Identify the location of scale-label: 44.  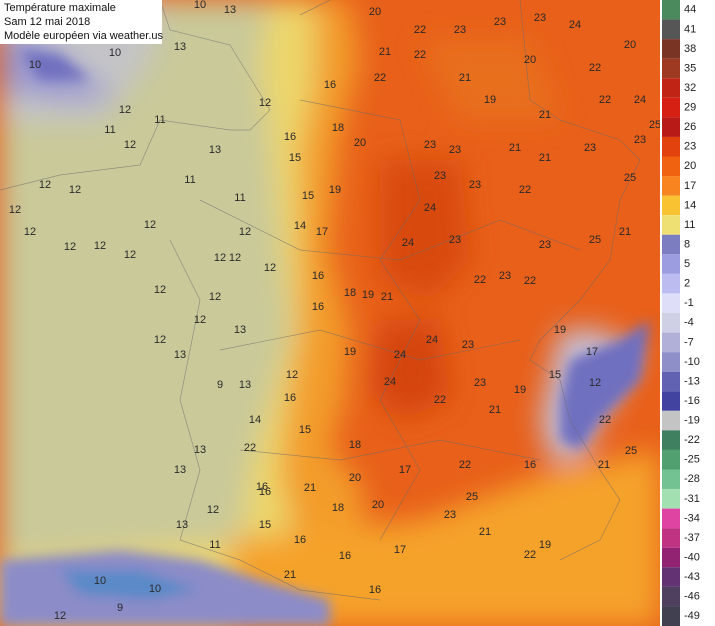
(690, 10).